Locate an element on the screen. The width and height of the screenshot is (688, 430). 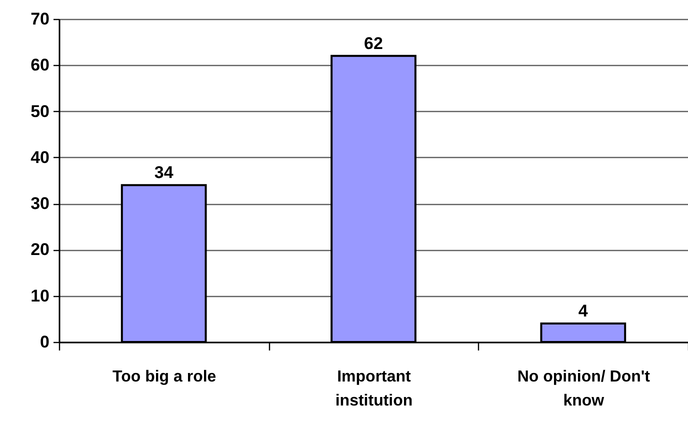
x-tick-label: No opinion/ Don't know is located at coordinates (584, 389).